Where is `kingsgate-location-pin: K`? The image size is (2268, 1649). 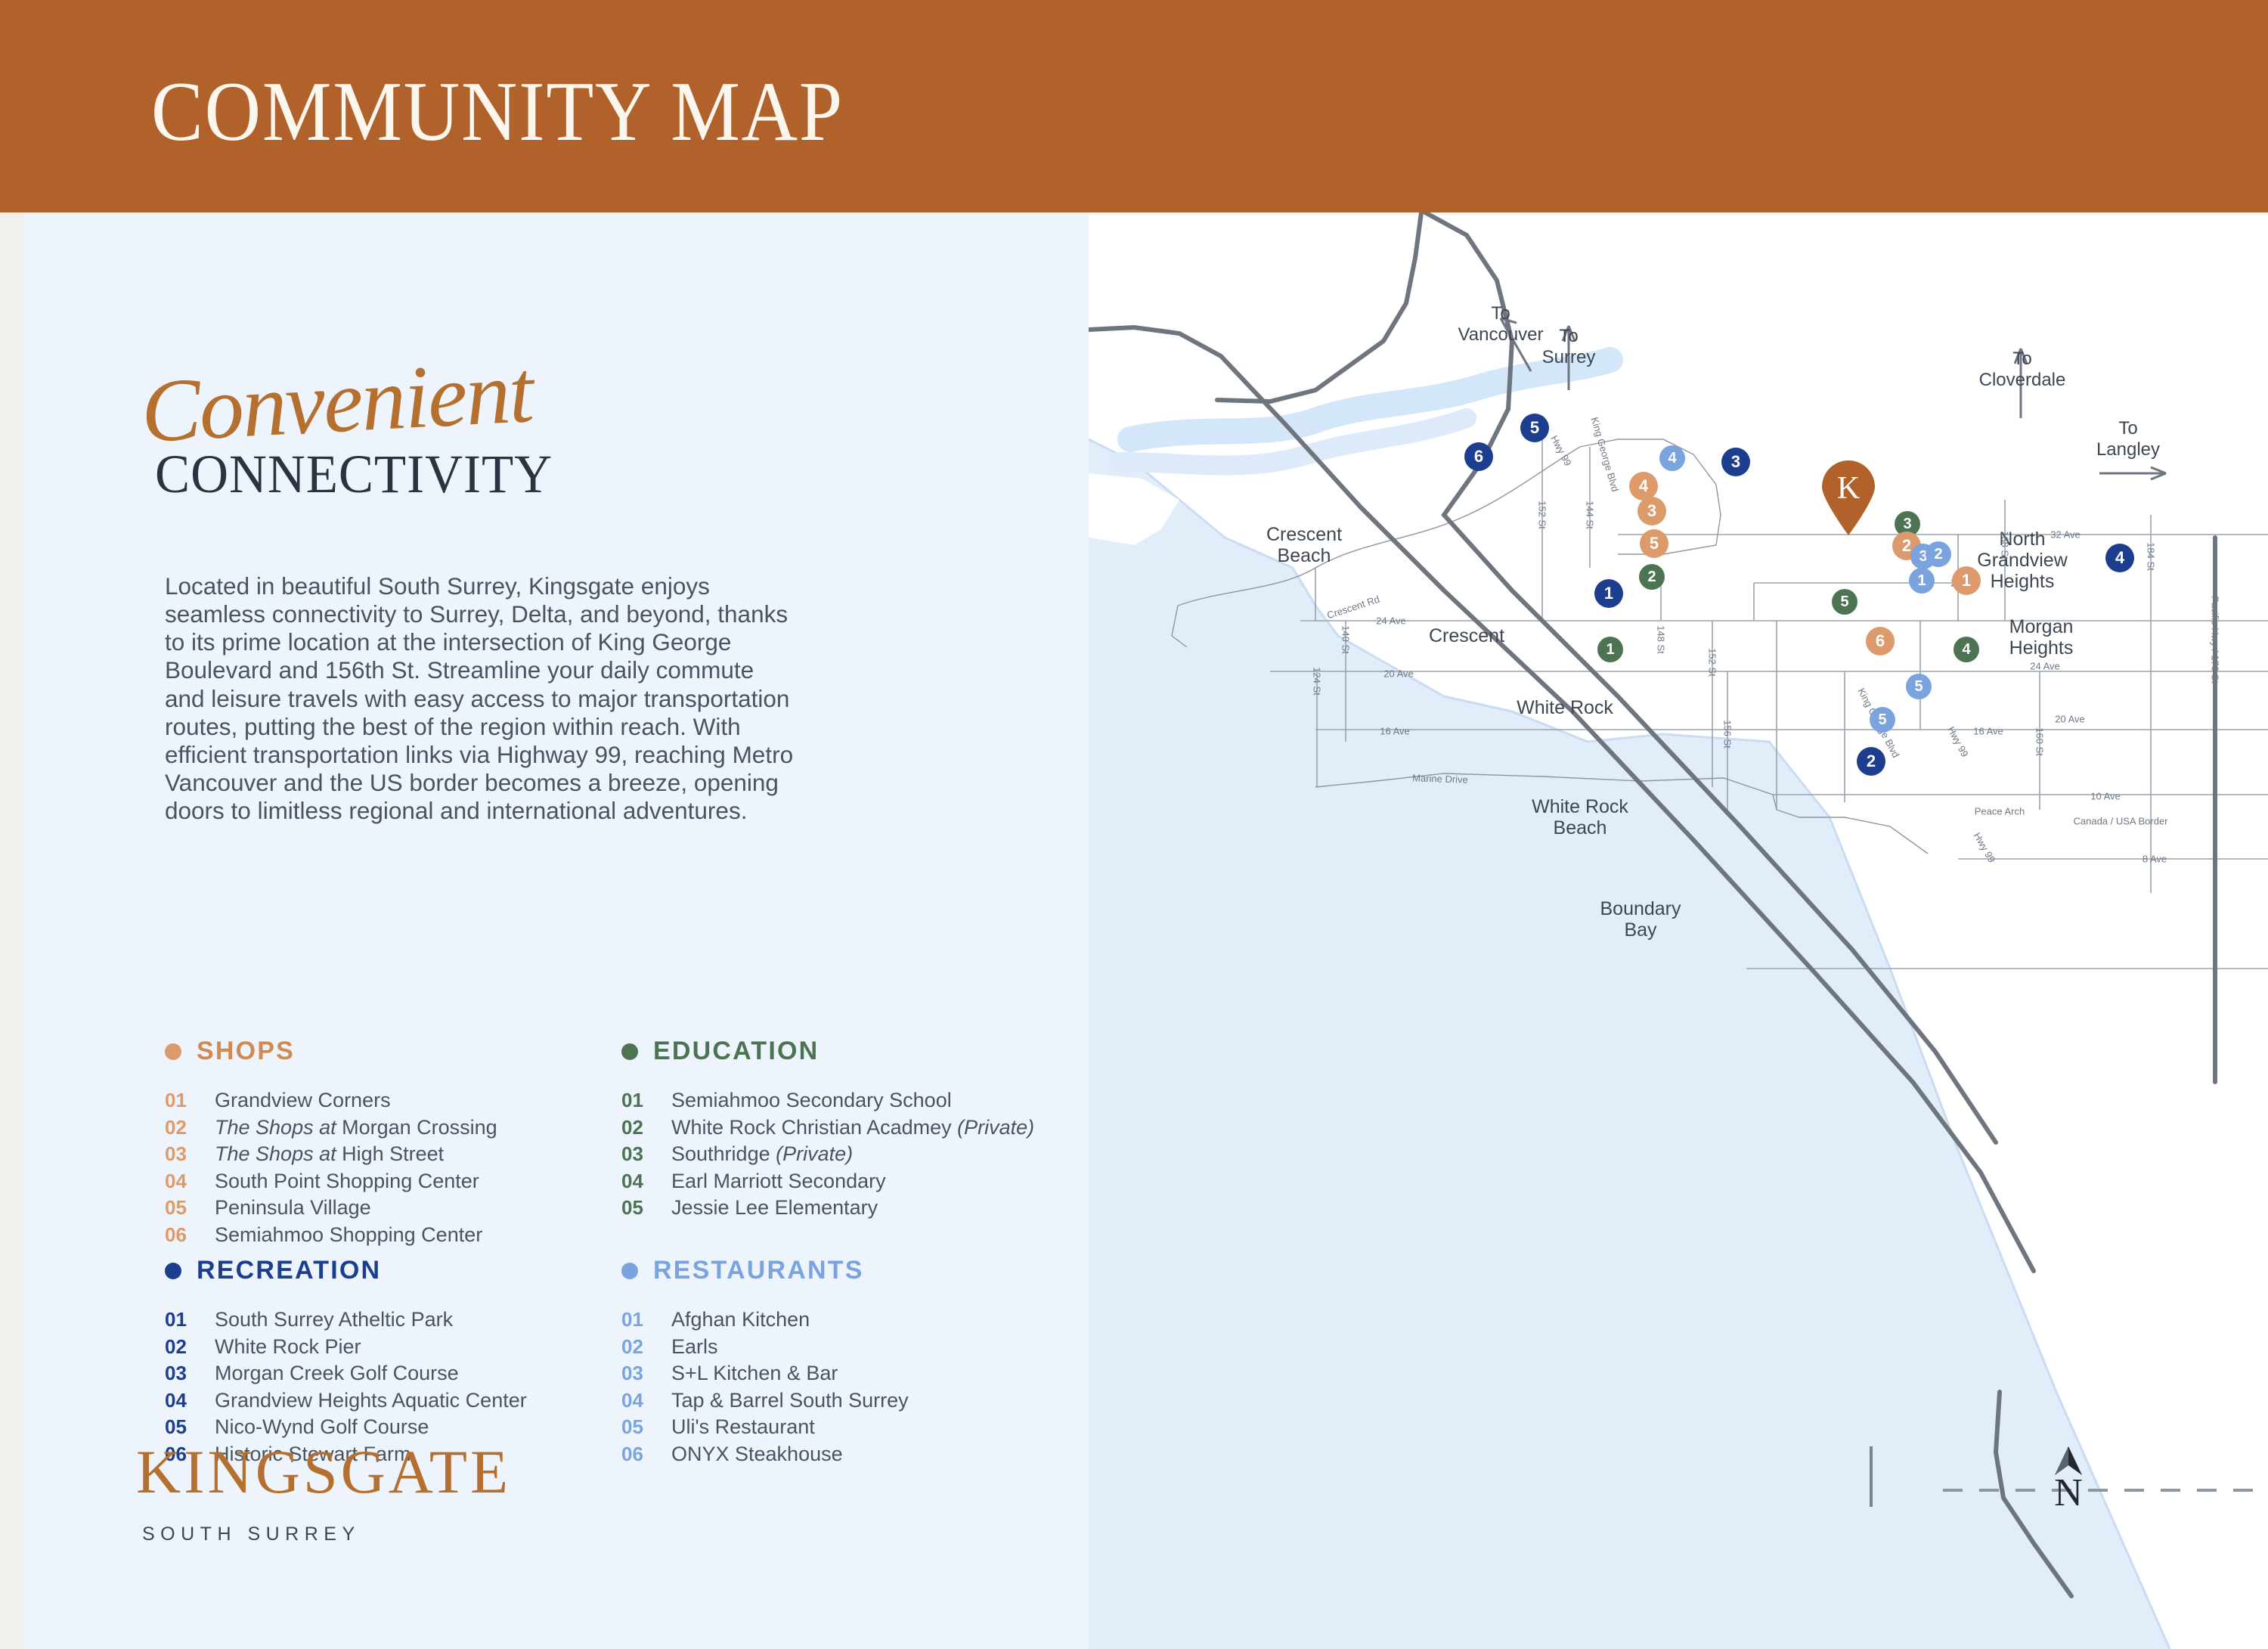 kingsgate-location-pin: K is located at coordinates (1848, 498).